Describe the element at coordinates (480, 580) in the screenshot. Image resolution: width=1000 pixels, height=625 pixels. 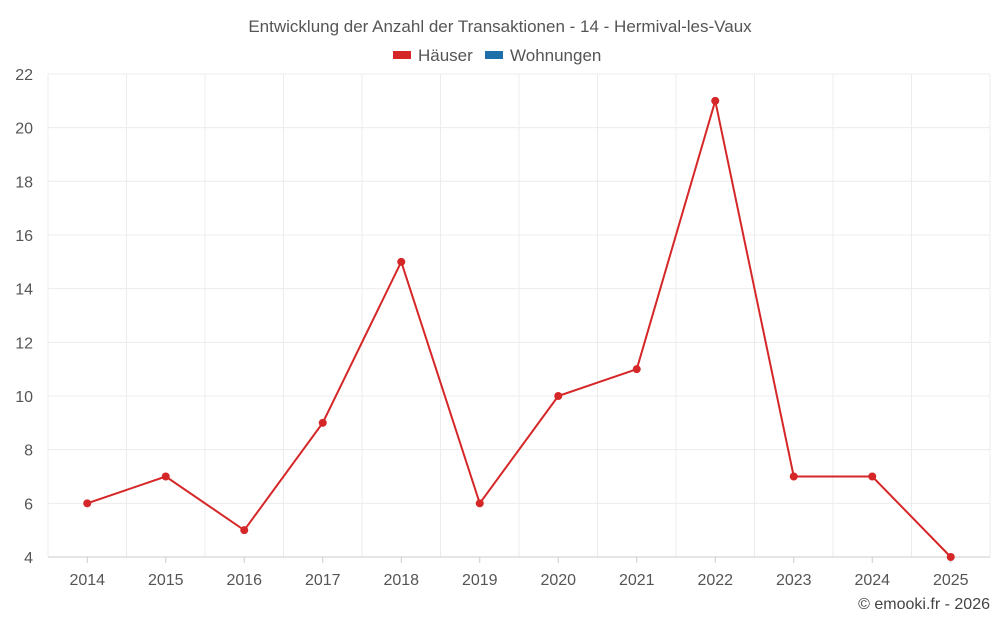
I see `x-tick-label: 2019` at that location.